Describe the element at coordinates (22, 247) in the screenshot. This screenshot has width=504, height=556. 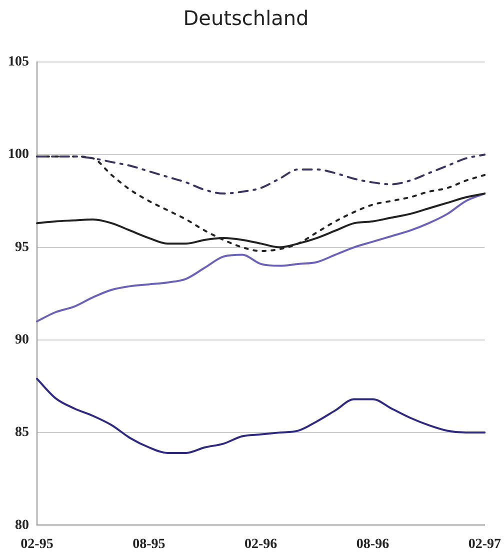
I see `y-tick-label: 95` at that location.